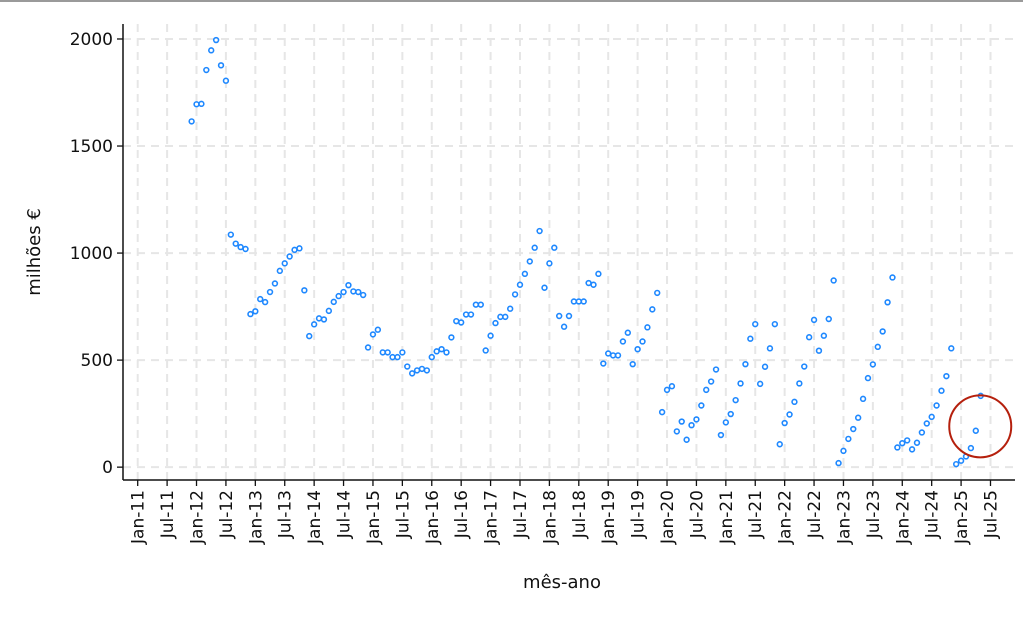 Image resolution: width=1023 pixels, height=618 pixels. What do you see at coordinates (198, 517) in the screenshot?
I see `x-tick-label: Jan-12` at bounding box center [198, 517].